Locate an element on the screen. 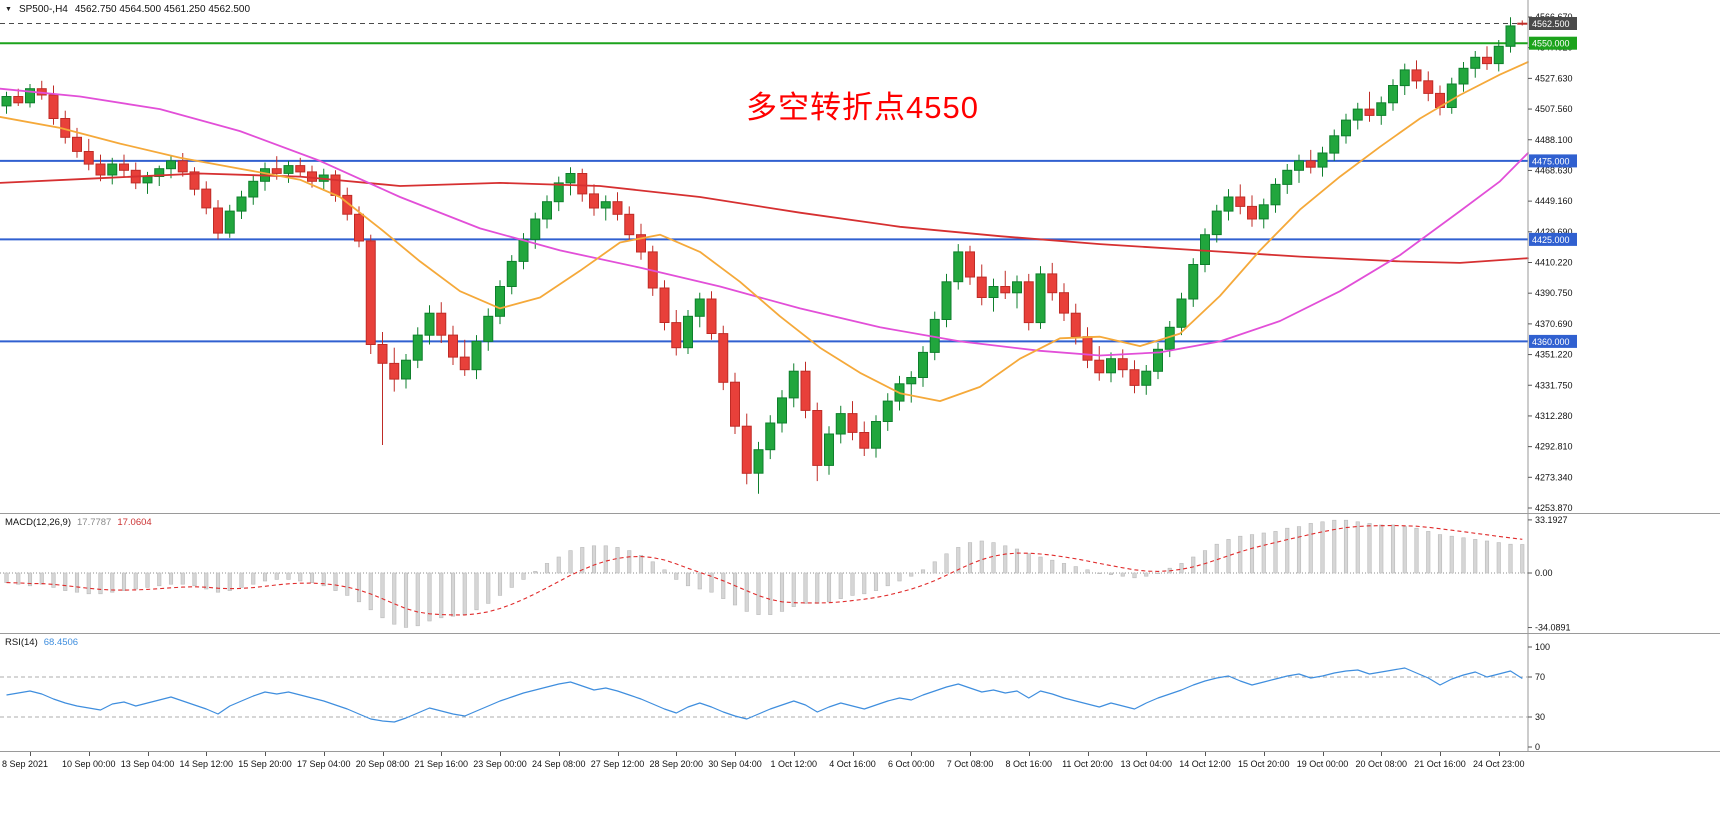 The image size is (1720, 837). price-box-label: 4360.000 is located at coordinates (1551, 342).